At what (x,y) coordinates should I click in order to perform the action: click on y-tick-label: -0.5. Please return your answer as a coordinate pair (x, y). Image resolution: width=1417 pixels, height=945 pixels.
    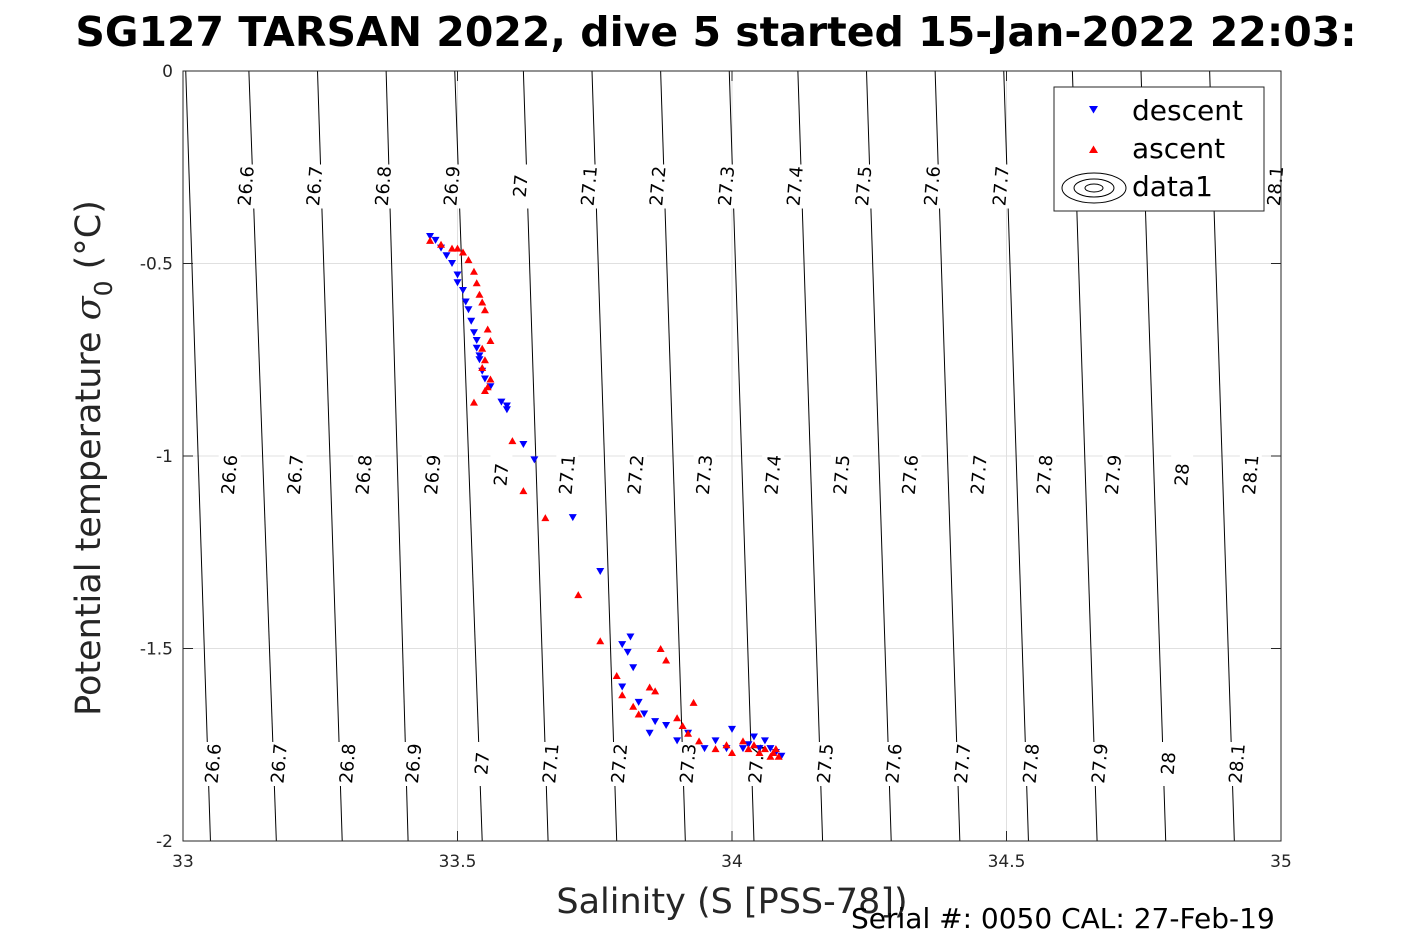
    Looking at the image, I should click on (156, 265).